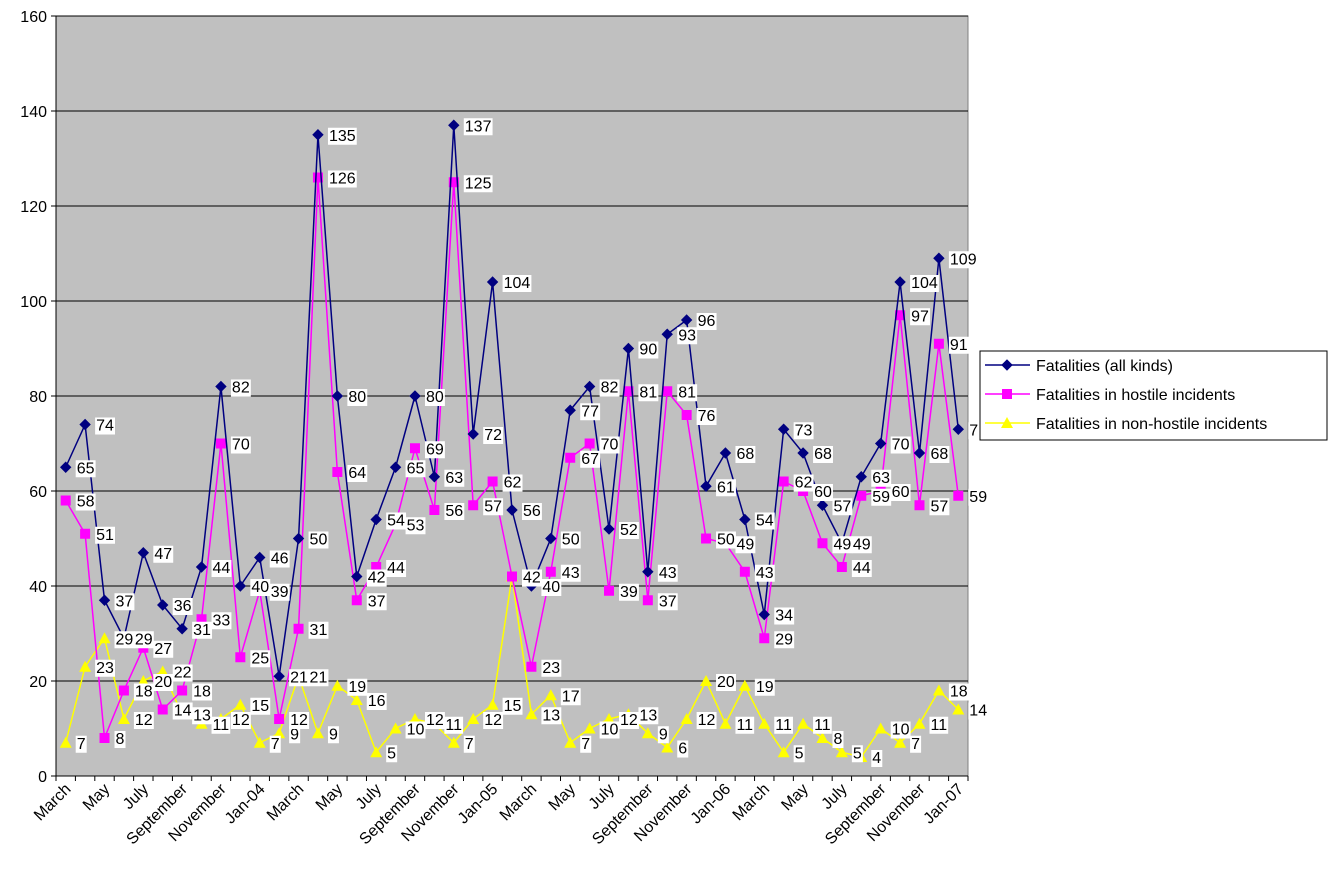  Describe the element at coordinates (33, 207) in the screenshot. I see `y-tick-label: 120` at that location.